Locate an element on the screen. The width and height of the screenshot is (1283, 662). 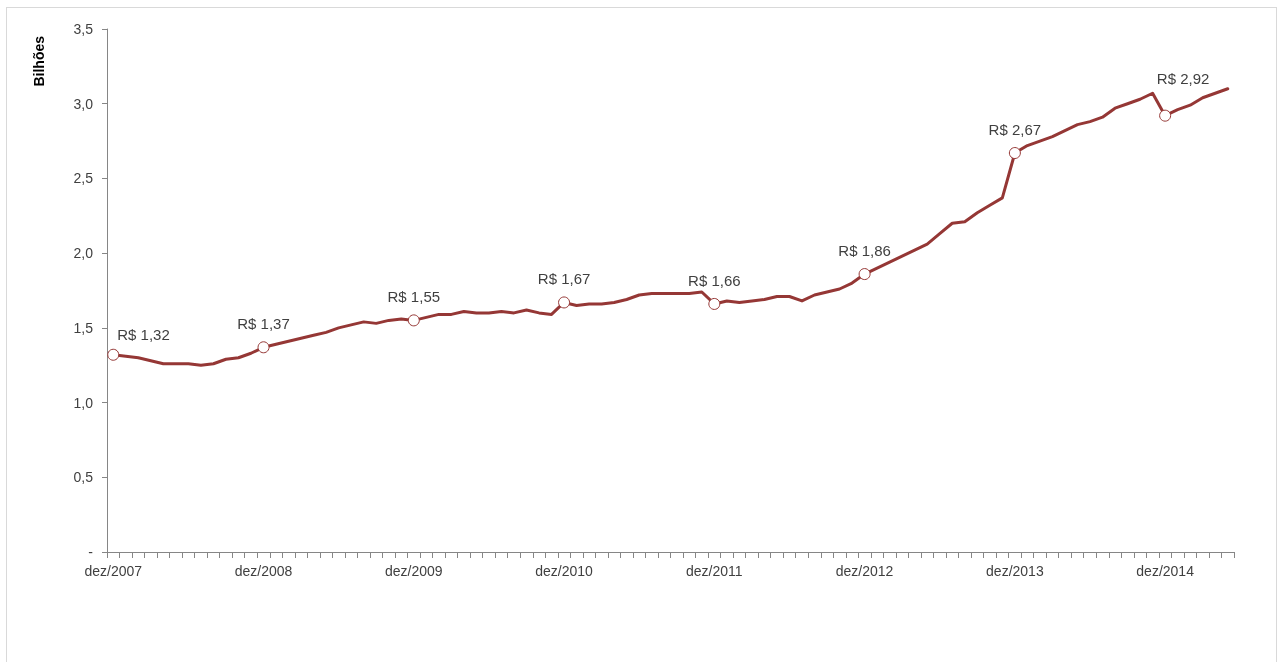
data-label: R$ 1,66 is located at coordinates (714, 280).